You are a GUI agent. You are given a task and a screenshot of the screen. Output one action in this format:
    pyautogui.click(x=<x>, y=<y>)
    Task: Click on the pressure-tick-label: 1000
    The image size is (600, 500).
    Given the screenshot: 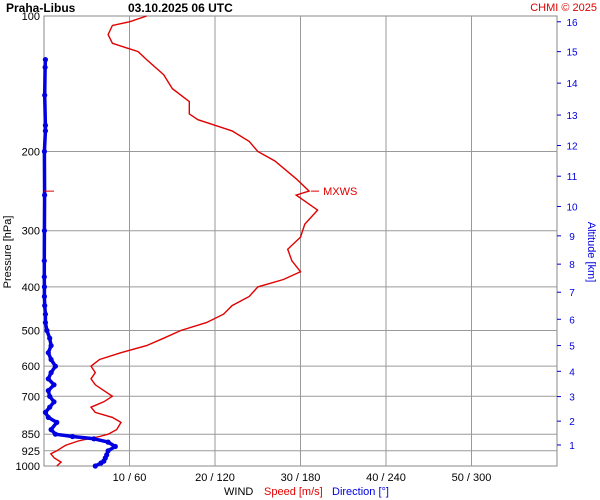 What is the action you would take?
    pyautogui.click(x=28, y=467)
    